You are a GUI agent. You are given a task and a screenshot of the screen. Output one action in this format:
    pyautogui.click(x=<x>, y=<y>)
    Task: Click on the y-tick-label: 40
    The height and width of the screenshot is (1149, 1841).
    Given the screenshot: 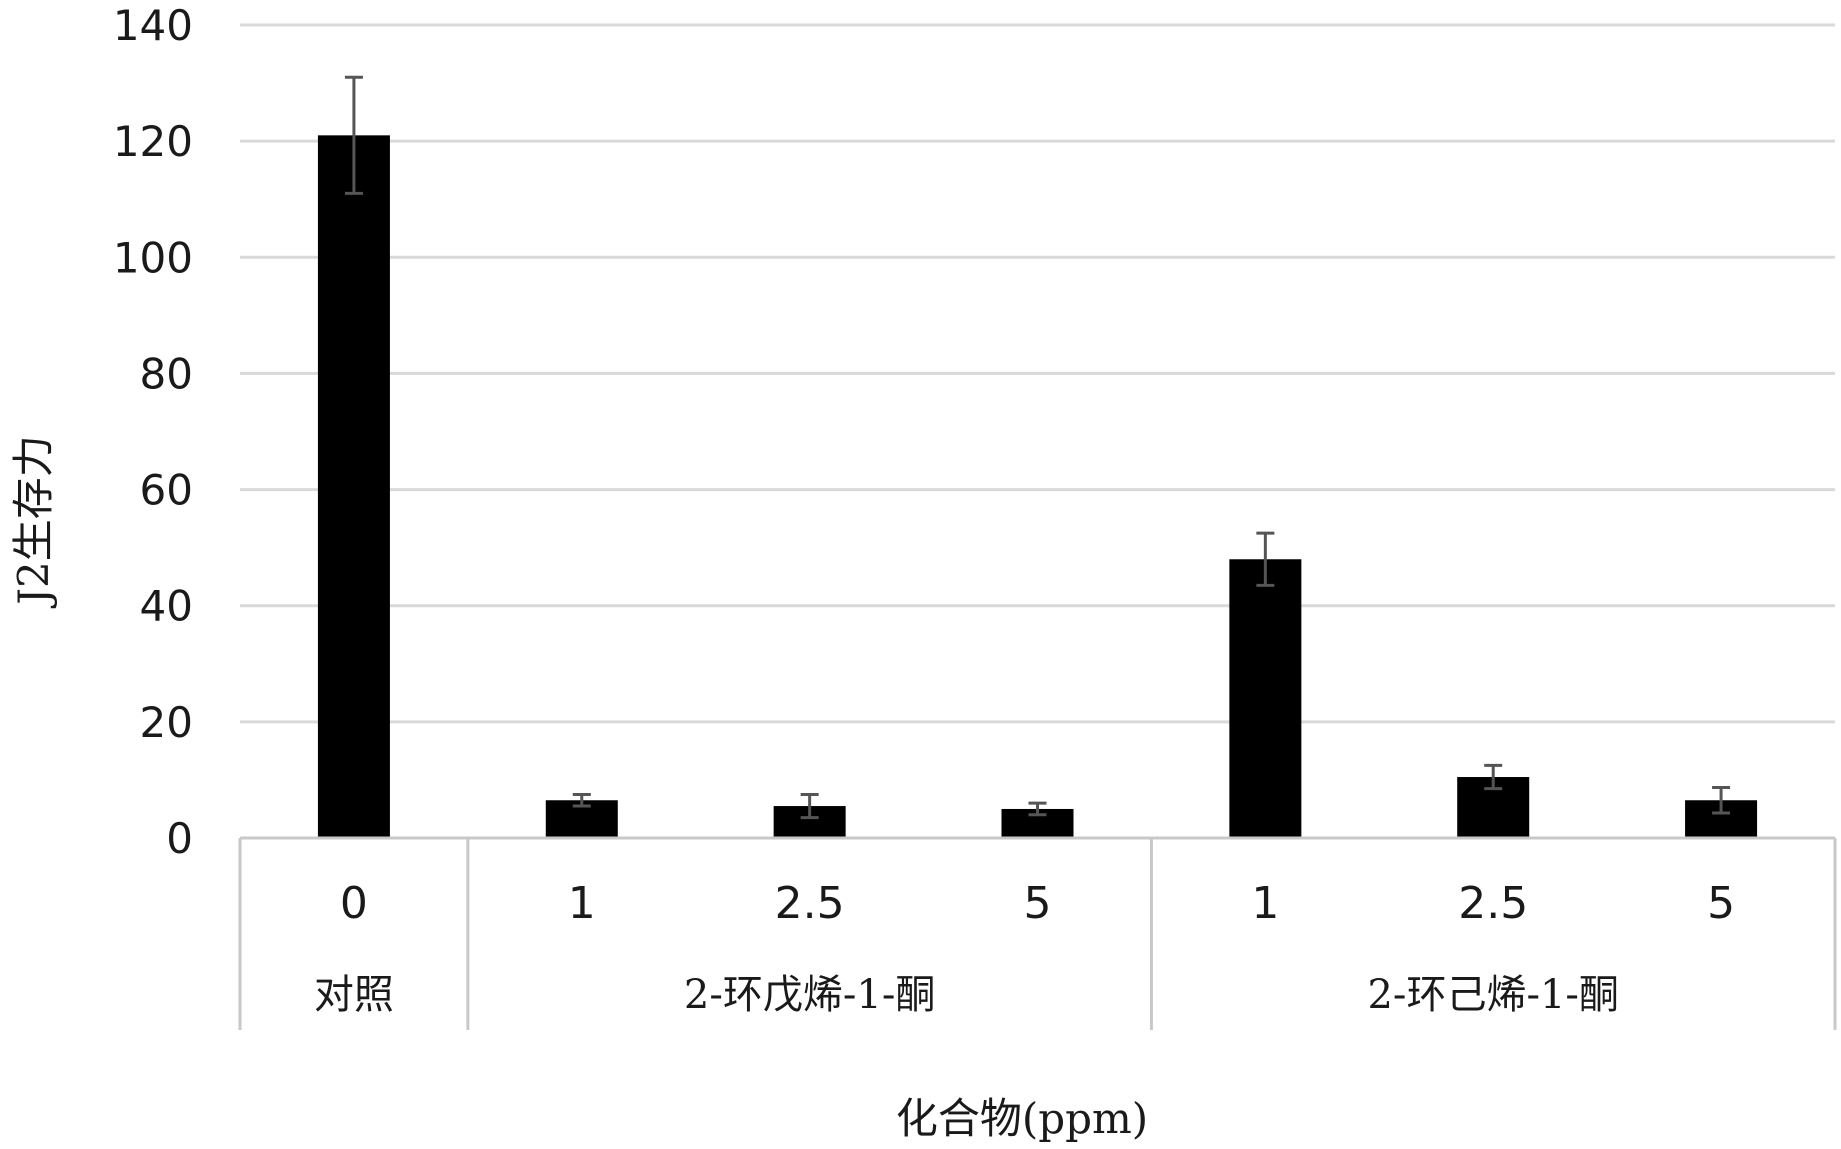 What is the action you would take?
    pyautogui.click(x=166, y=606)
    